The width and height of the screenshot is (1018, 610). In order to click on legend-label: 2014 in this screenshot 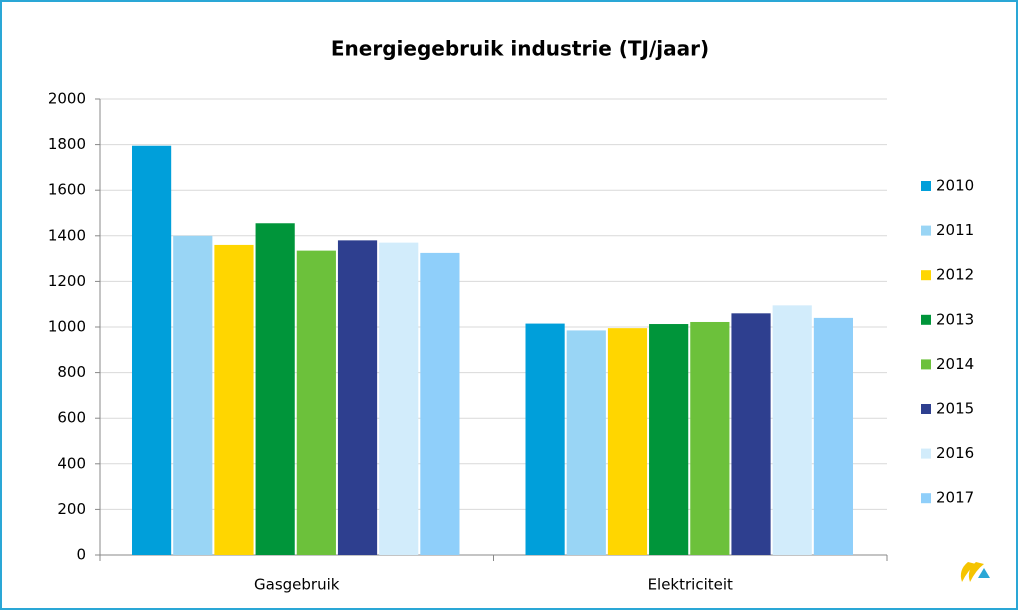, I will do `click(955, 364)`.